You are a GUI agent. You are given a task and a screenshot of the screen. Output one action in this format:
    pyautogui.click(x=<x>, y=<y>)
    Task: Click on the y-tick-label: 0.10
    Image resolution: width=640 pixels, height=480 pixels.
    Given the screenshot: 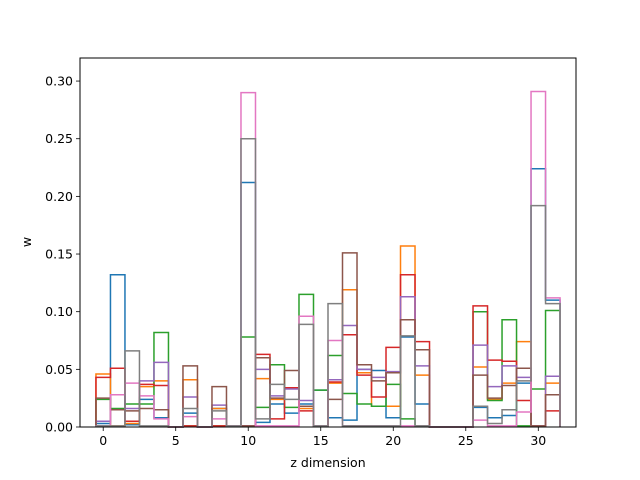 What is the action you would take?
    pyautogui.click(x=59, y=311)
    